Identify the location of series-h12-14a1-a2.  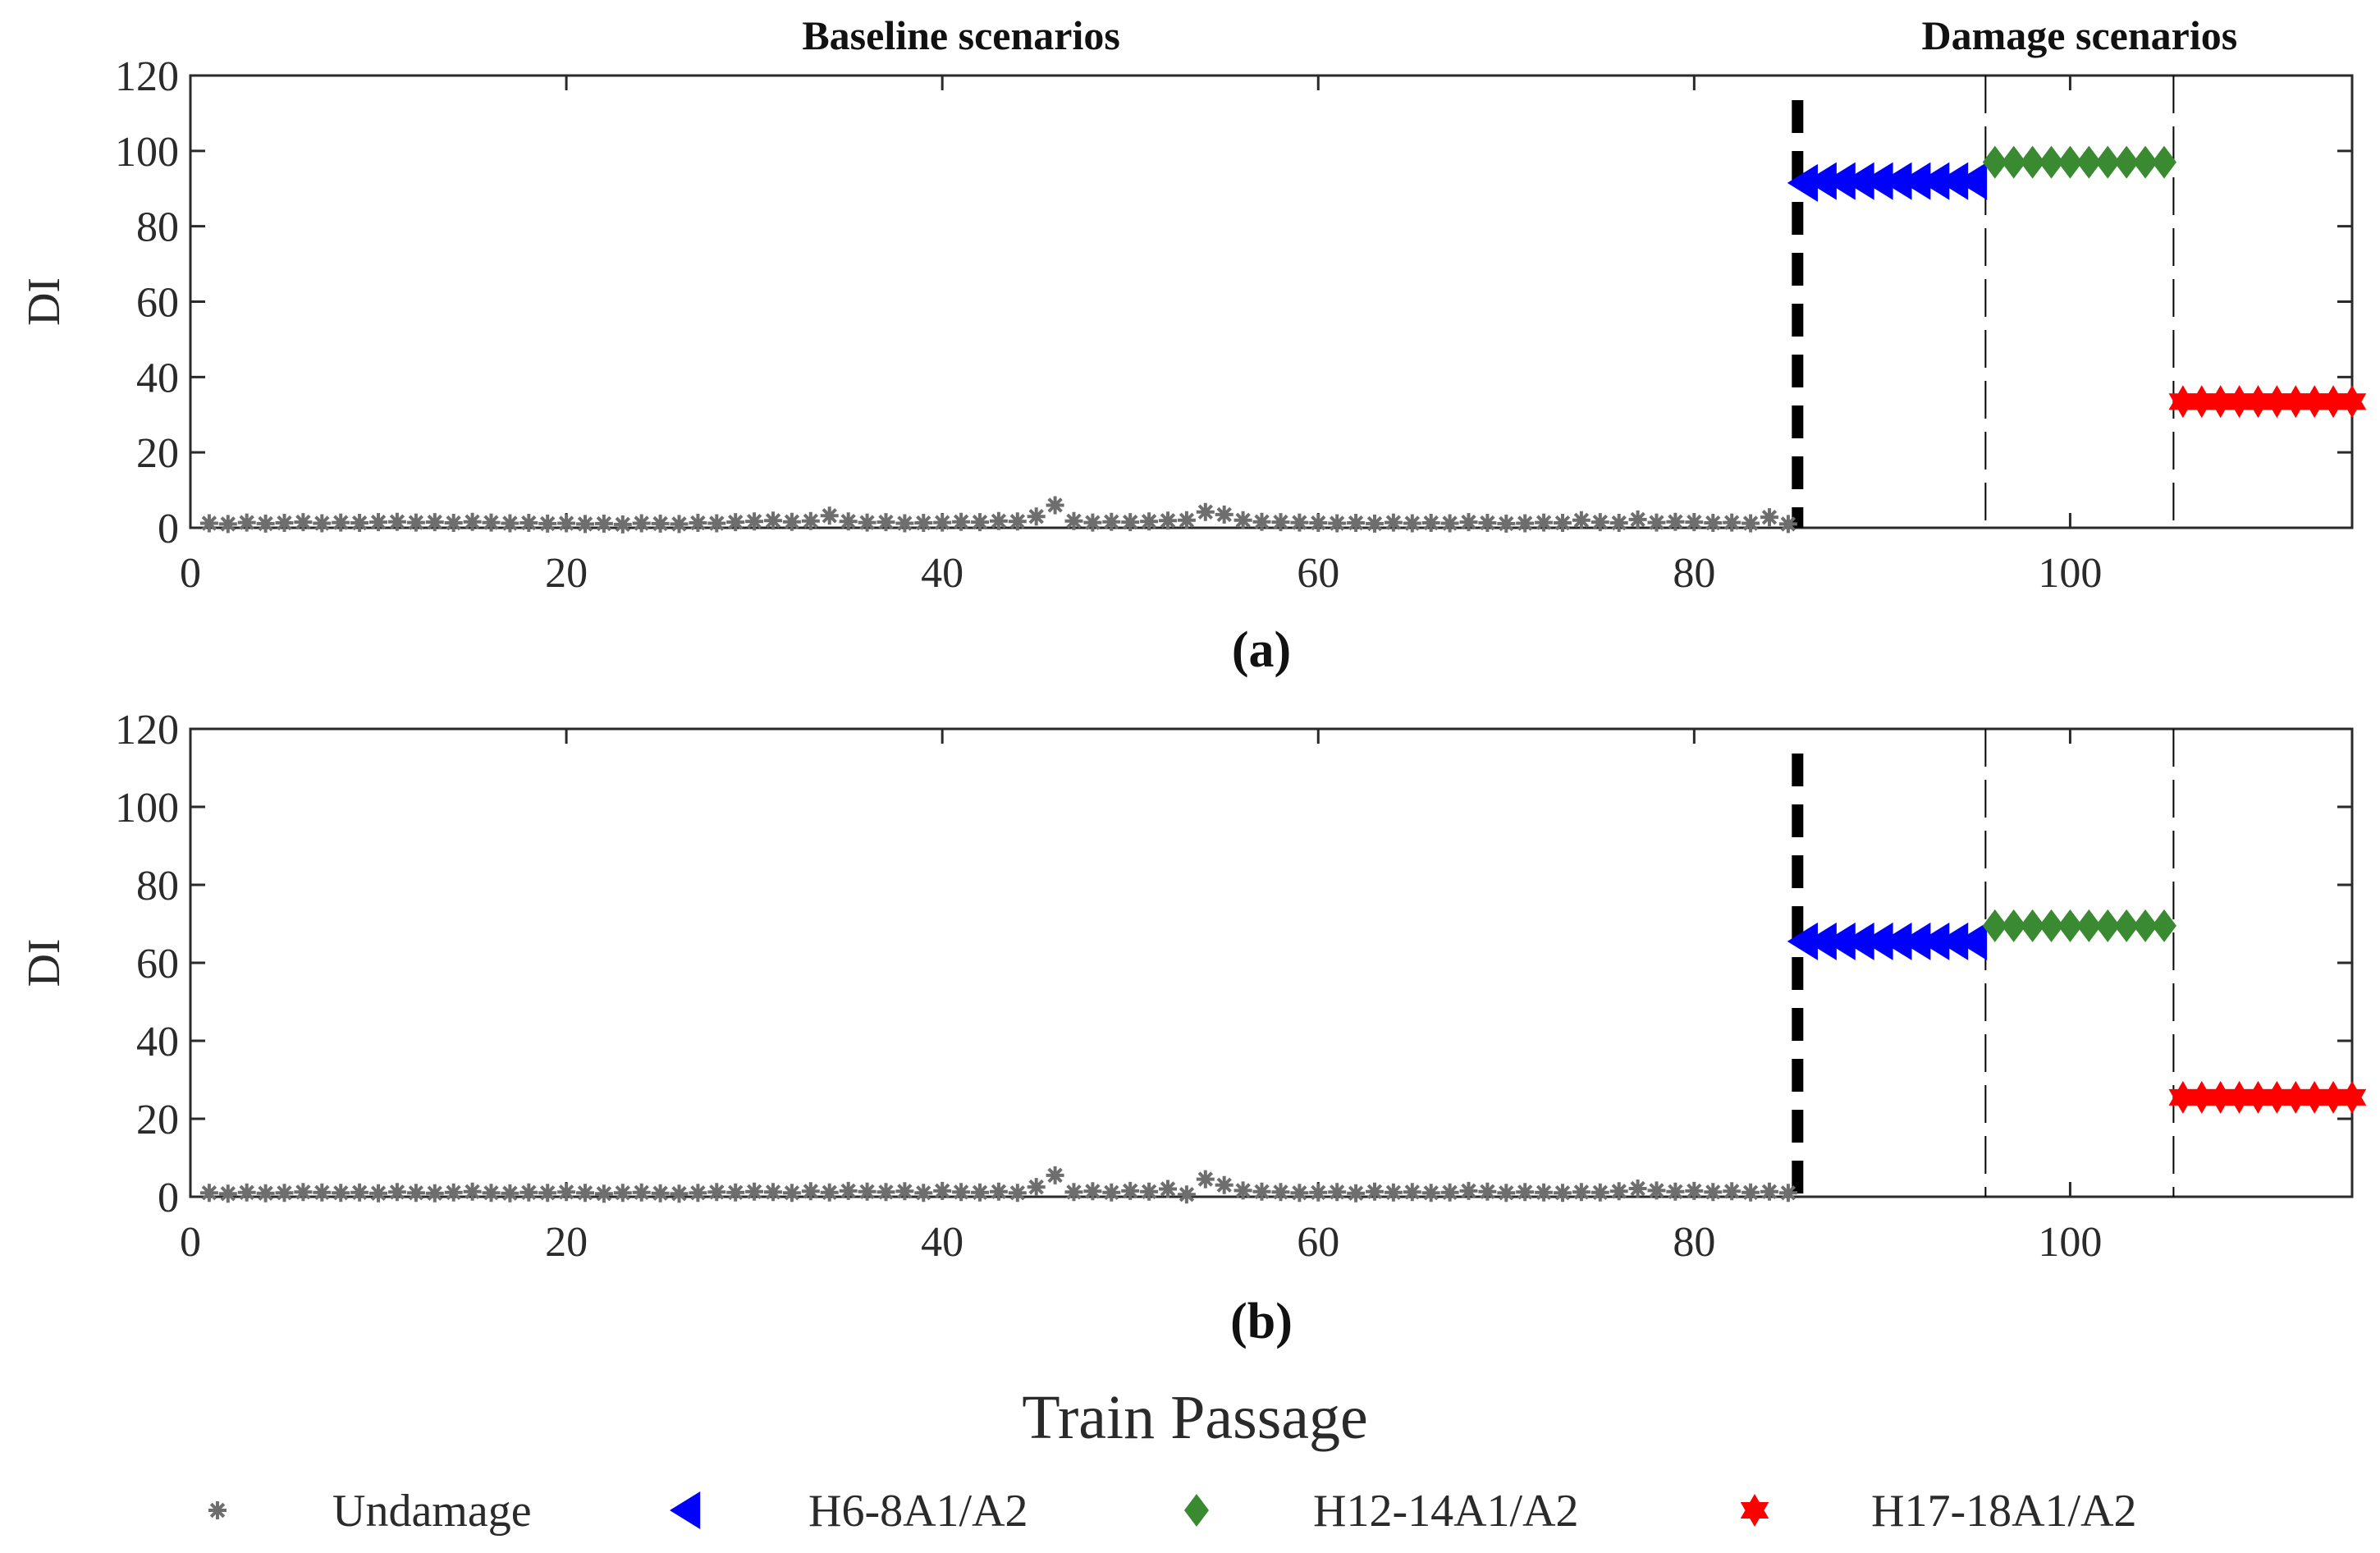
(2079, 925).